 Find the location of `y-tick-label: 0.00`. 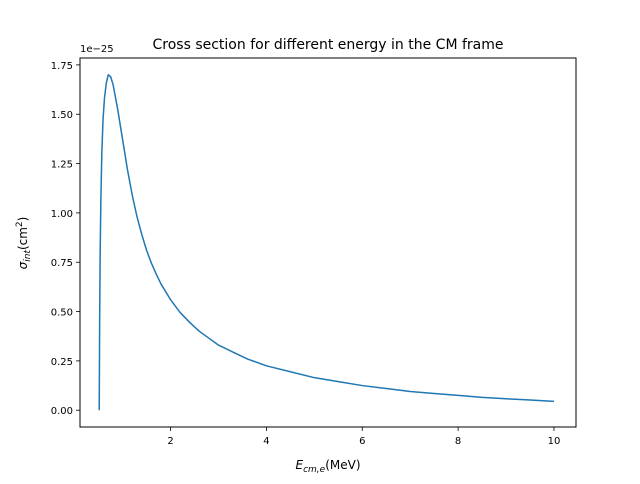

y-tick-label: 0.00 is located at coordinates (62, 411).